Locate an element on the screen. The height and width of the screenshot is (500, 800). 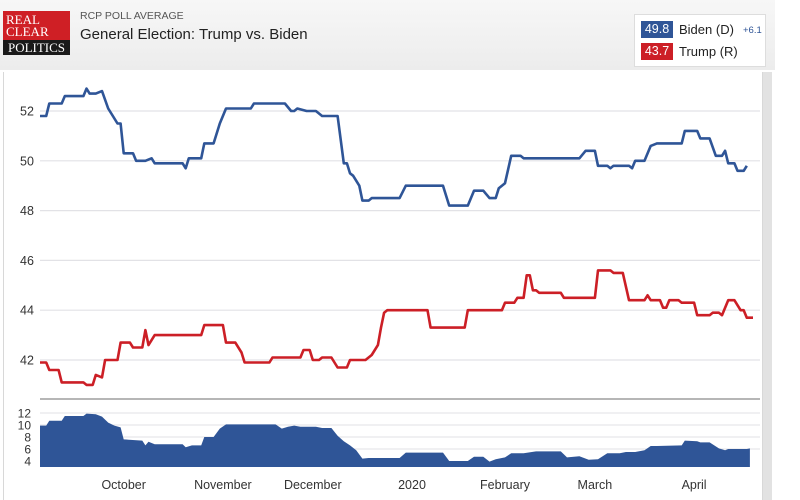
legend-spread: +6.1 is located at coordinates (752, 30).